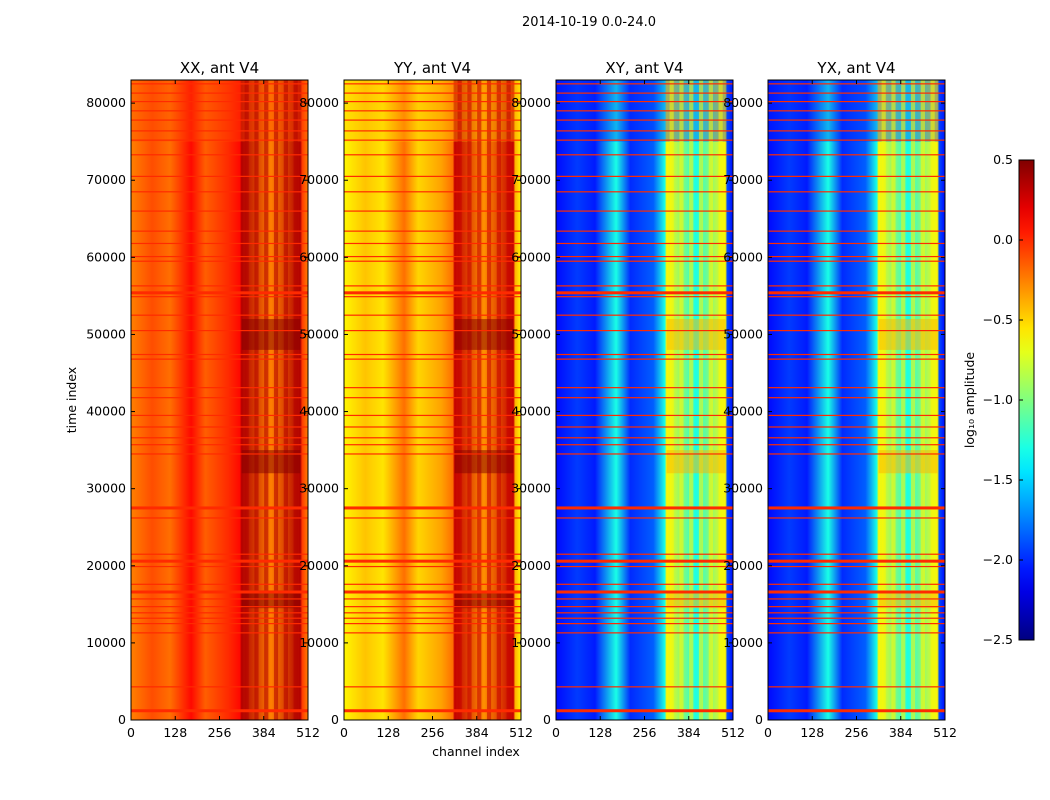 The width and height of the screenshot is (1050, 800). Describe the element at coordinates (432, 68) in the screenshot. I see `panel-title: YY, ant V4` at that location.